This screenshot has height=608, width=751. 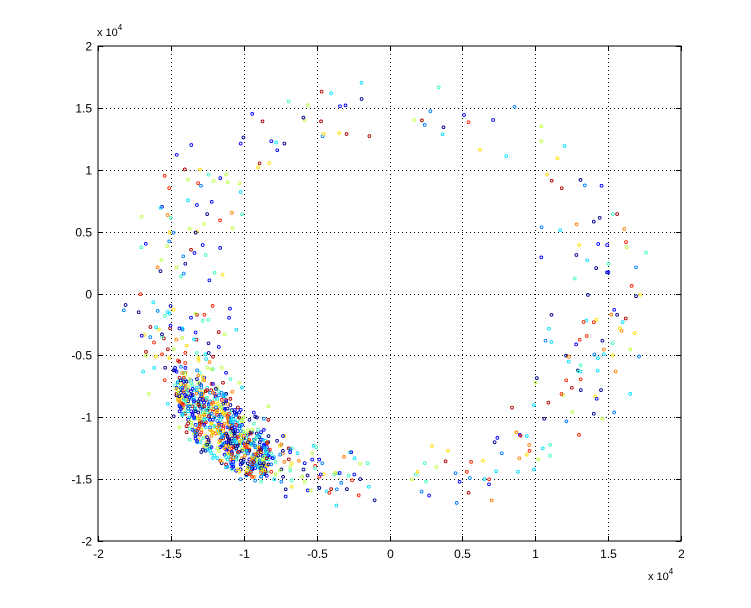 What do you see at coordinates (462, 554) in the screenshot?
I see `x-tick-label: 0.5` at bounding box center [462, 554].